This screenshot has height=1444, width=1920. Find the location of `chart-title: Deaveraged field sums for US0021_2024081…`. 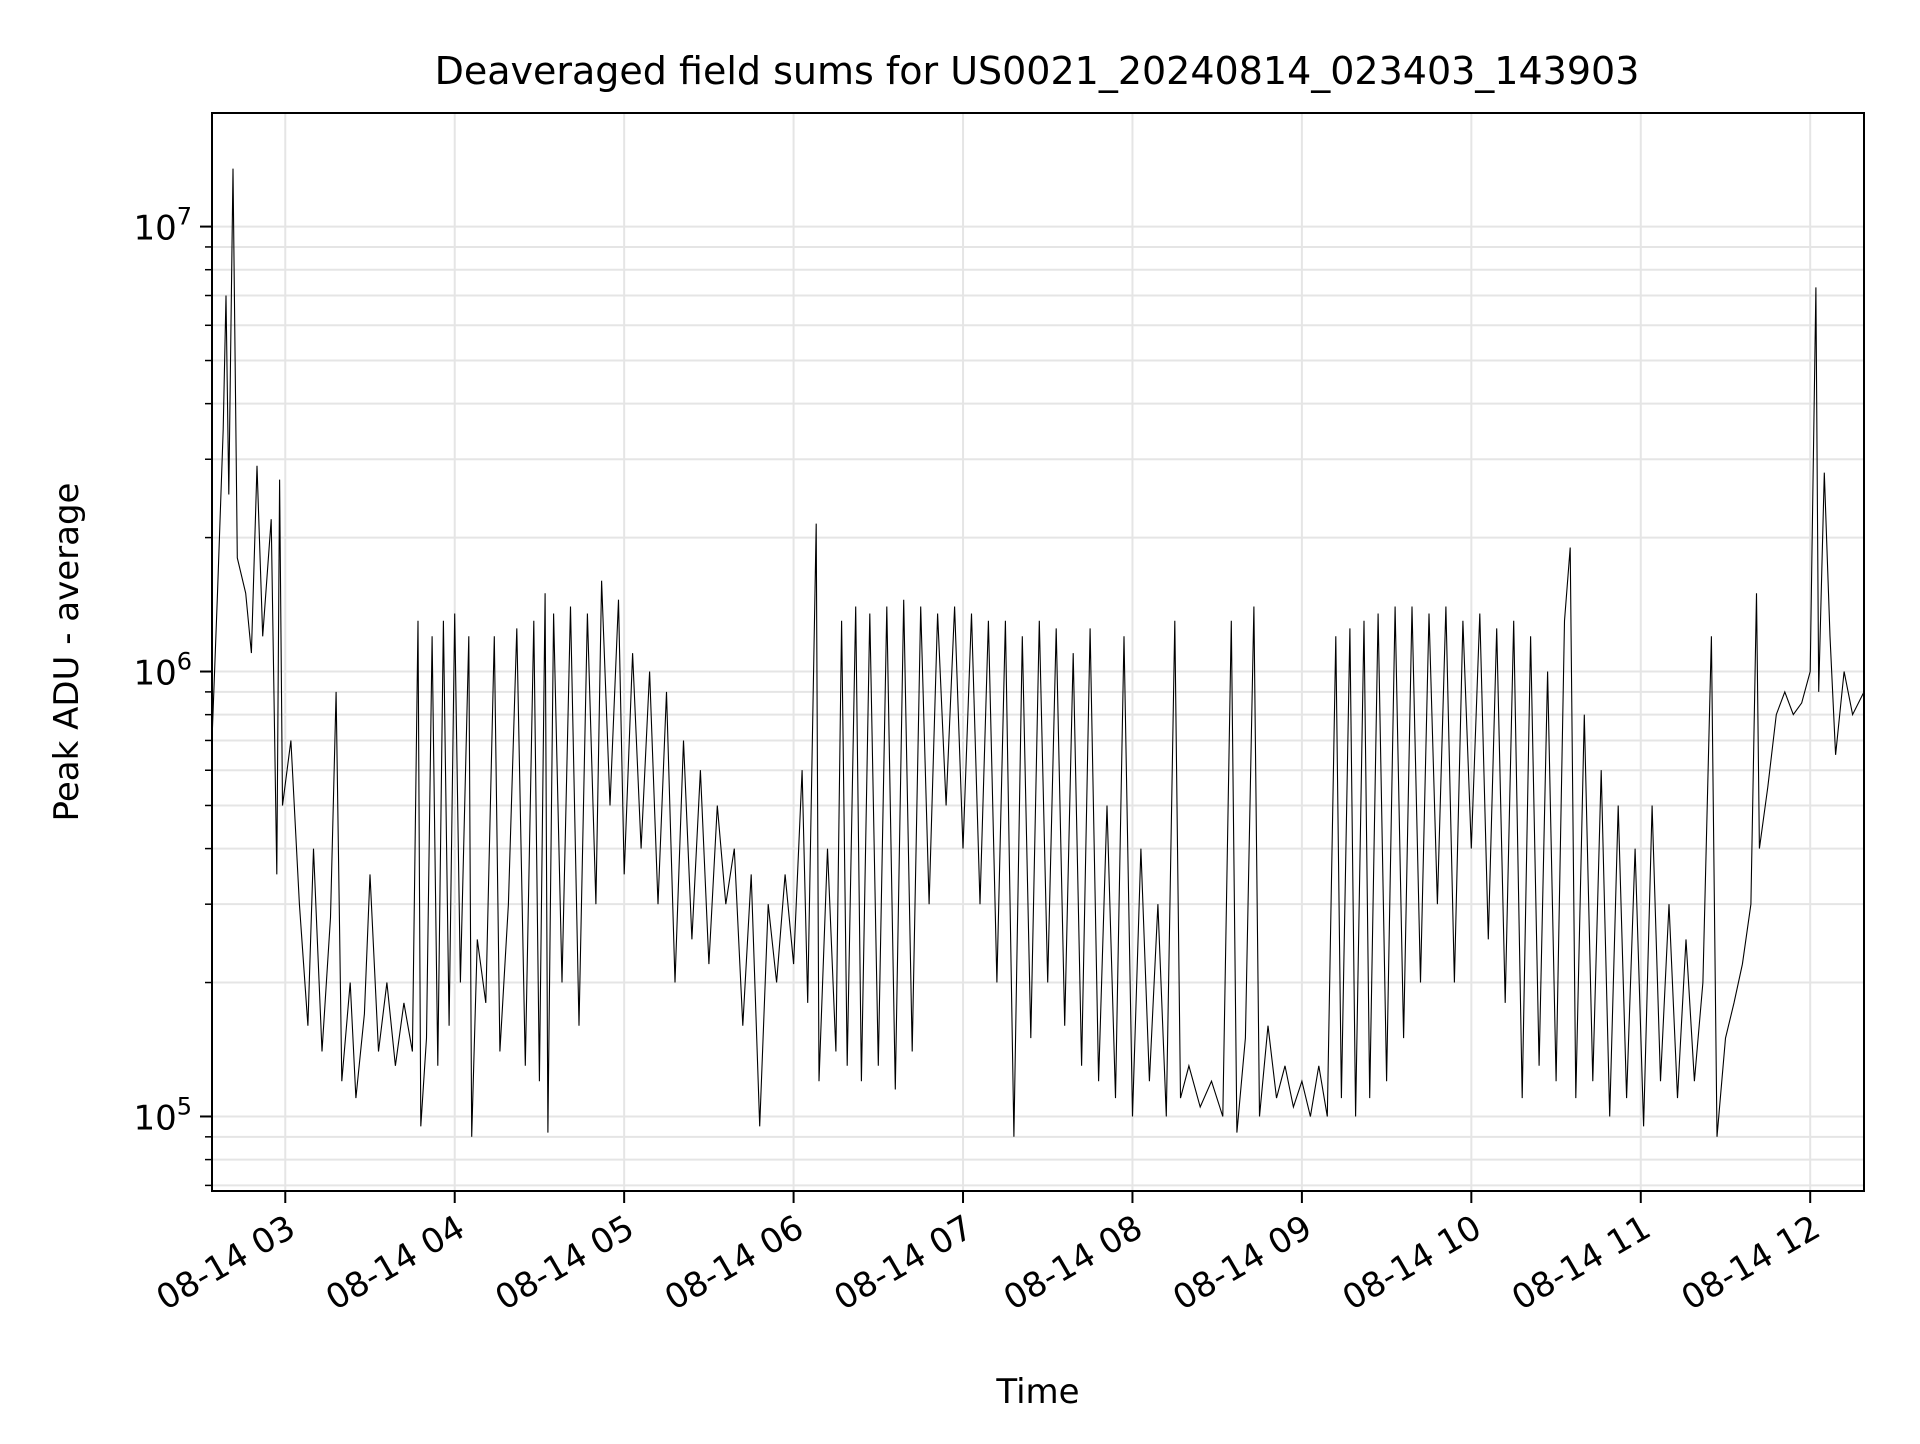

chart-title: Deaveraged field sums for US0021_2024081… is located at coordinates (1037, 71).